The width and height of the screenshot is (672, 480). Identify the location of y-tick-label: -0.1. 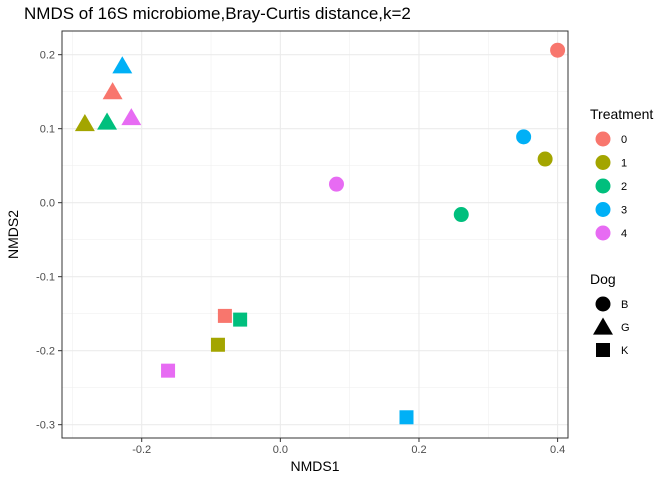
(45, 278).